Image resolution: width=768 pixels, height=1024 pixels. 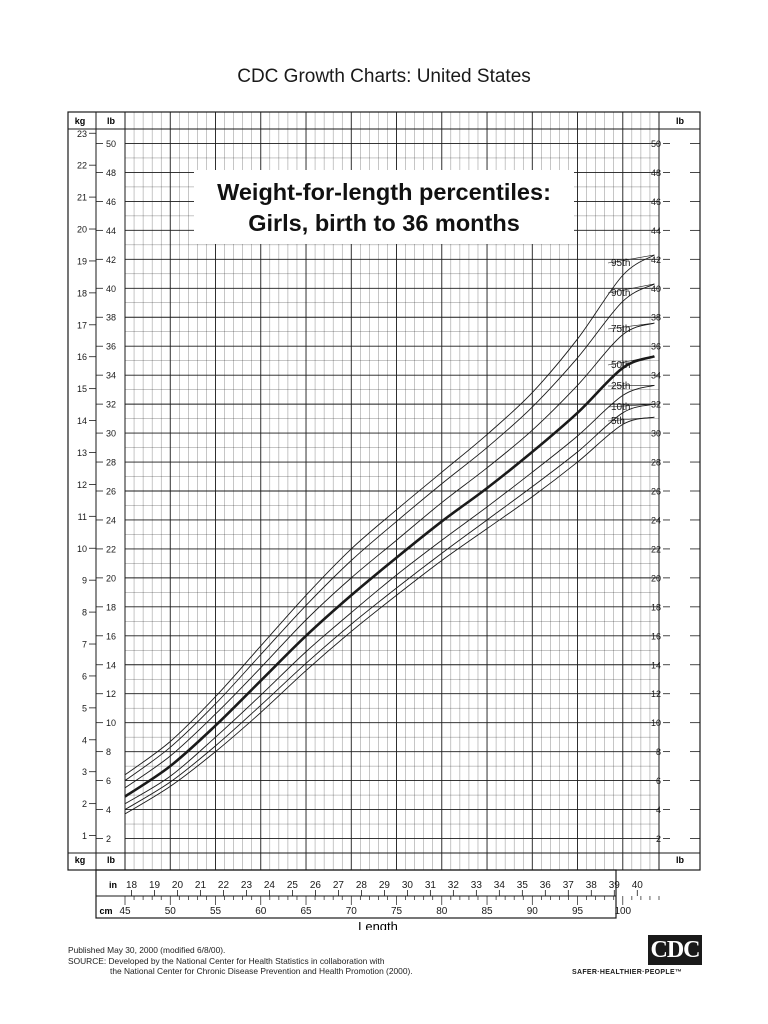 What do you see at coordinates (658, 752) in the screenshot?
I see `lb-tick-label: 8` at bounding box center [658, 752].